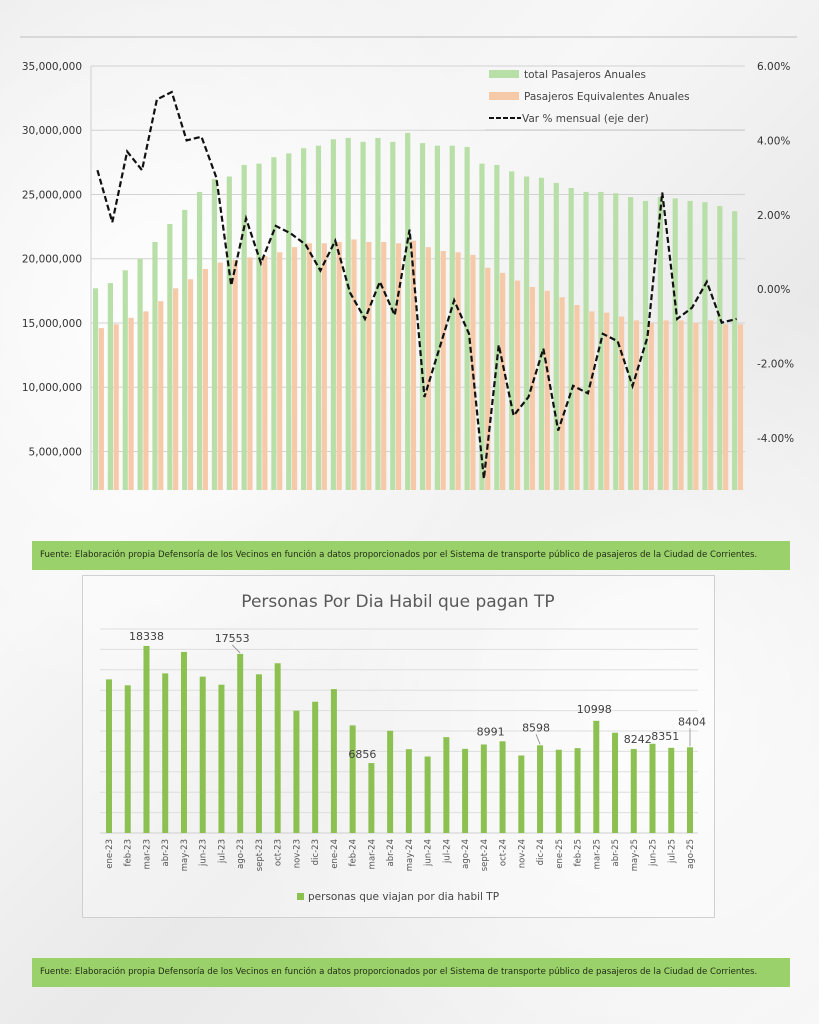 This screenshot has height=1024, width=819. I want to click on x-tick-label: nov-23, so click(297, 853).